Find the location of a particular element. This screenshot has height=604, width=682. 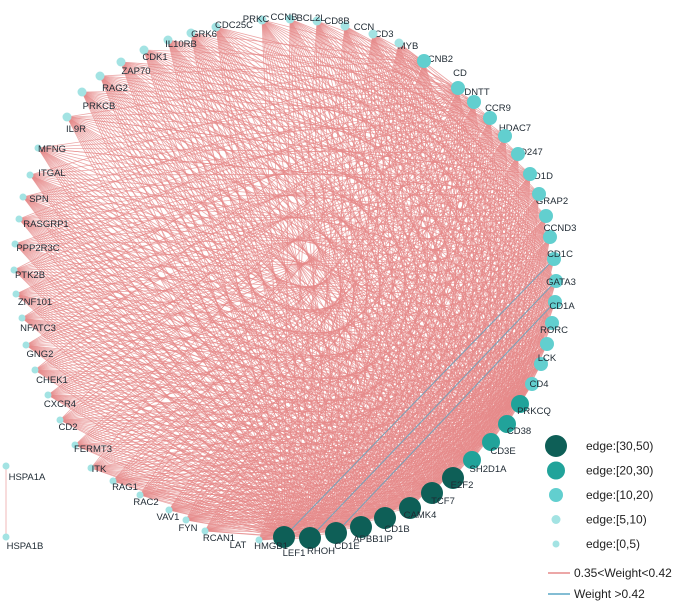

node-label: CDC25C is located at coordinates (234, 25).